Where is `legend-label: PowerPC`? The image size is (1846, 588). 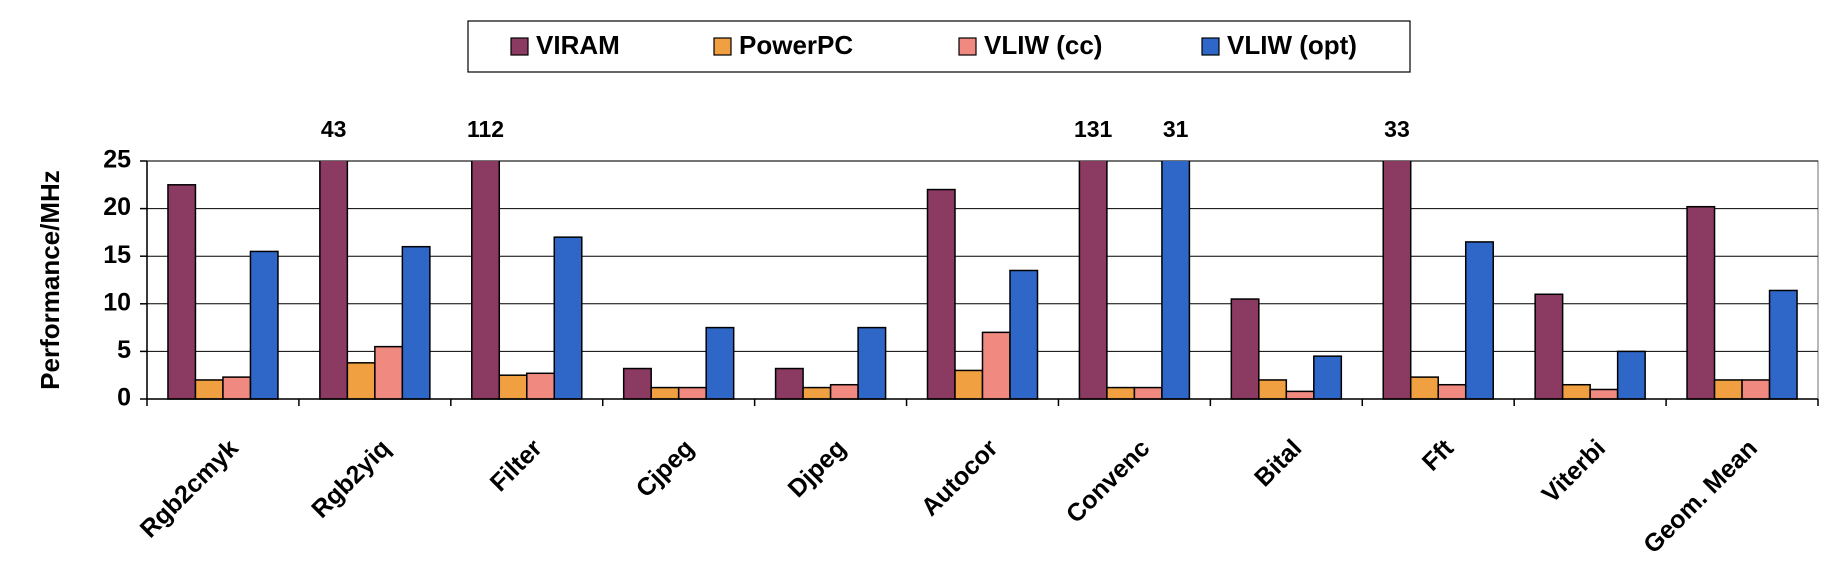 legend-label: PowerPC is located at coordinates (796, 45).